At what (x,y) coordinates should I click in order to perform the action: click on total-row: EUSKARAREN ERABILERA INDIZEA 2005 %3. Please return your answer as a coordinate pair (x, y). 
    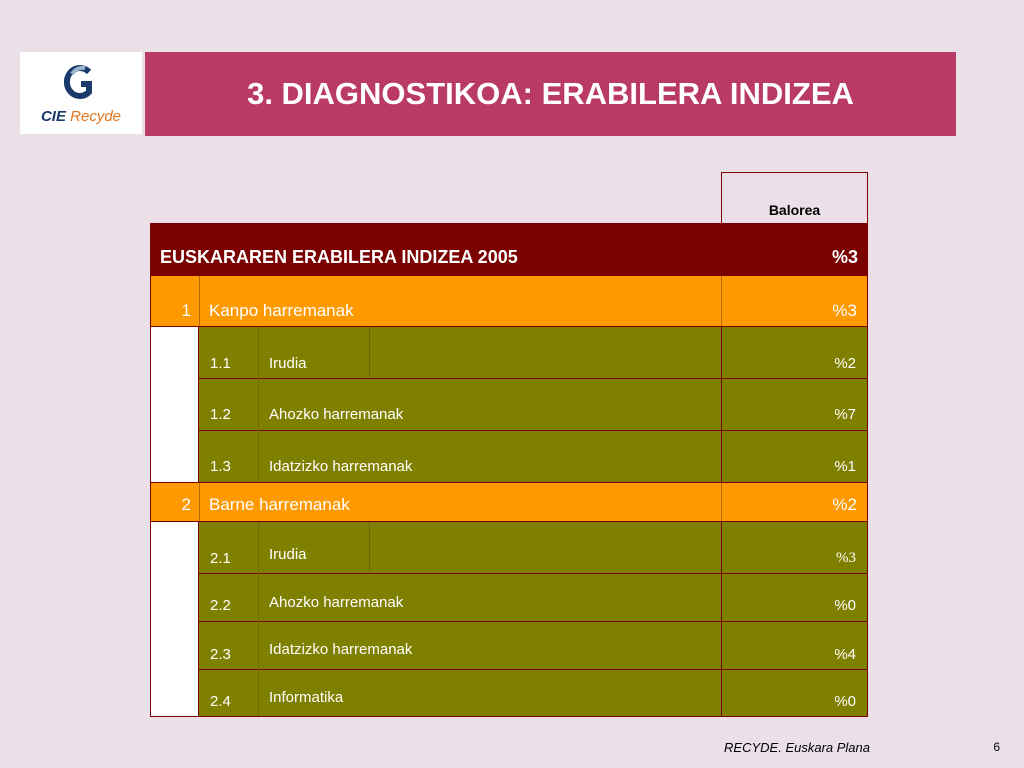
    Looking at the image, I should click on (509, 249).